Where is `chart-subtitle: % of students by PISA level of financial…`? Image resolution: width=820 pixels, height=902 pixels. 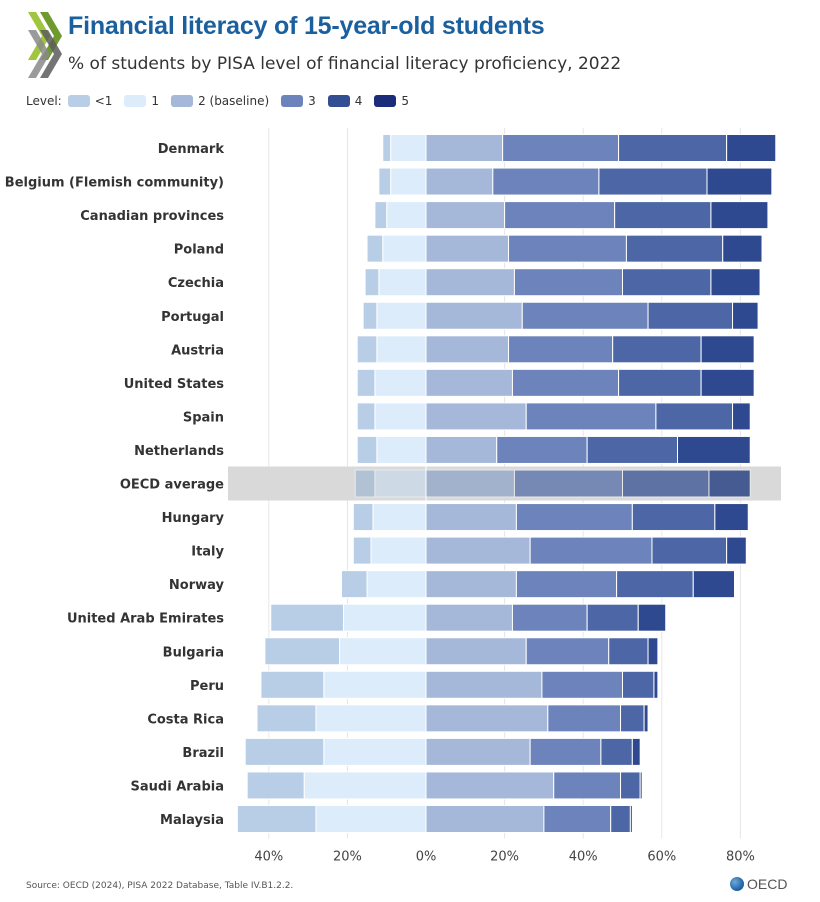 chart-subtitle: % of students by PISA level of financial… is located at coordinates (345, 64).